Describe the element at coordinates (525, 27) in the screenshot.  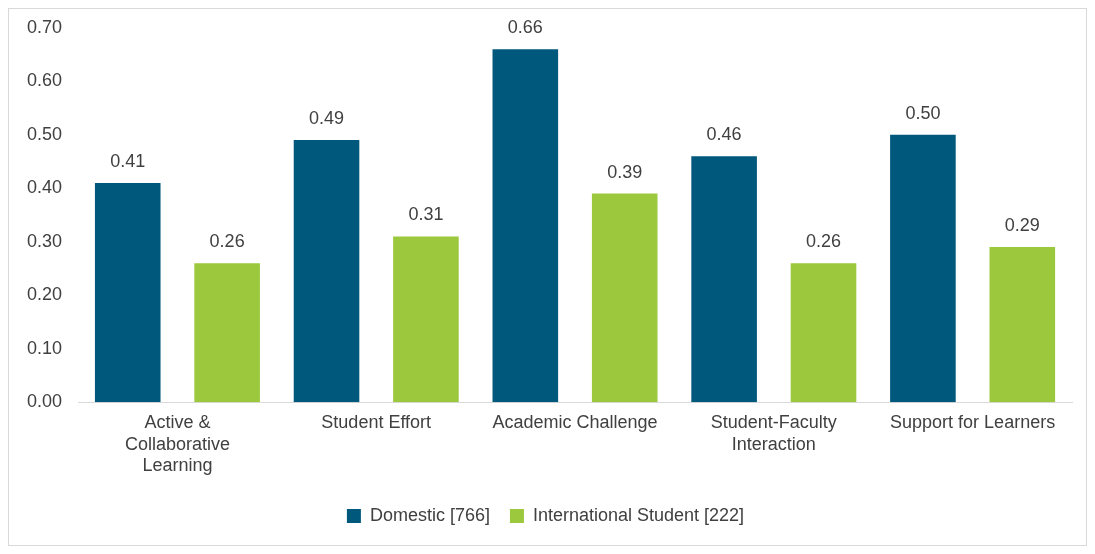
I see `data-label: 0.66` at that location.